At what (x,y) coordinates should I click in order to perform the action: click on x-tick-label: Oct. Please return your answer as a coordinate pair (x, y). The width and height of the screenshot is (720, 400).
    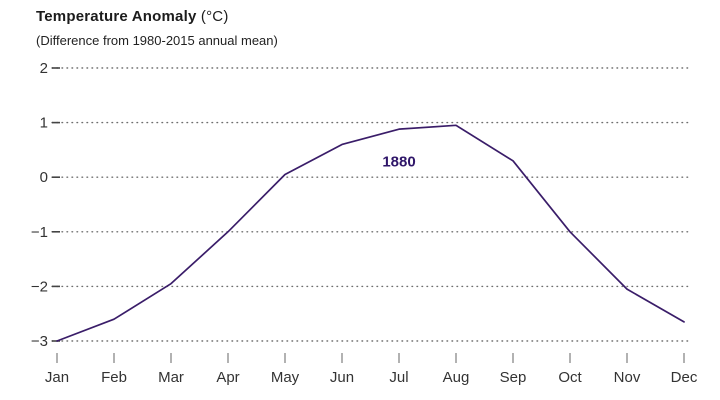
    Looking at the image, I should click on (570, 377).